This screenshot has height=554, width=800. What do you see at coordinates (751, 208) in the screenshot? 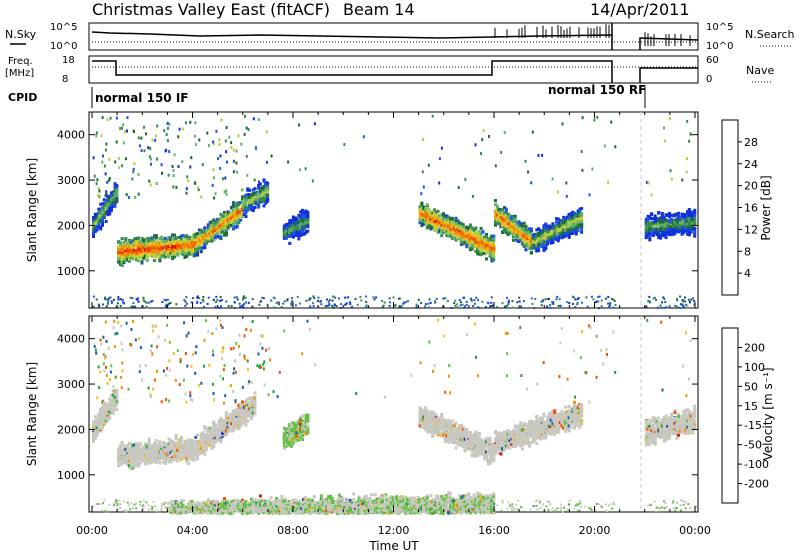
I see `colorbar-tick-label: 16` at bounding box center [751, 208].